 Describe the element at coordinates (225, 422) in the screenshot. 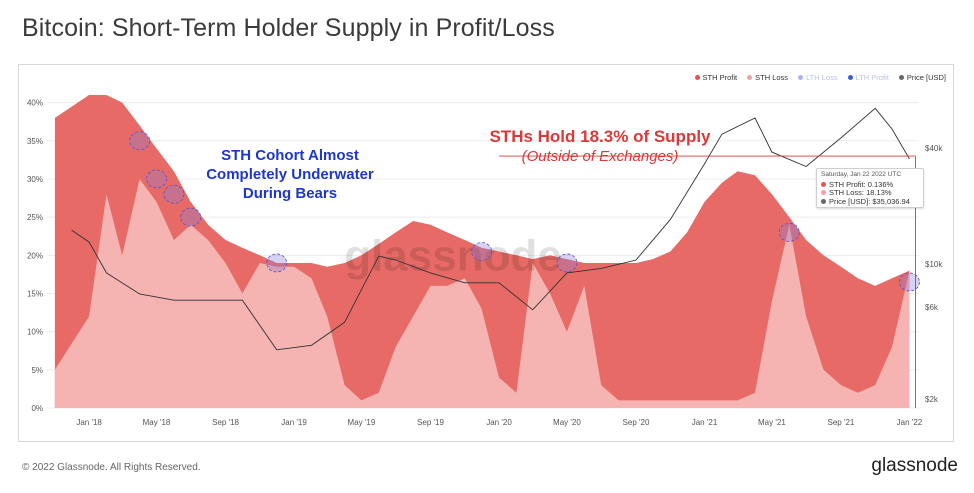

I see `x-tick-label: Sep '18` at that location.